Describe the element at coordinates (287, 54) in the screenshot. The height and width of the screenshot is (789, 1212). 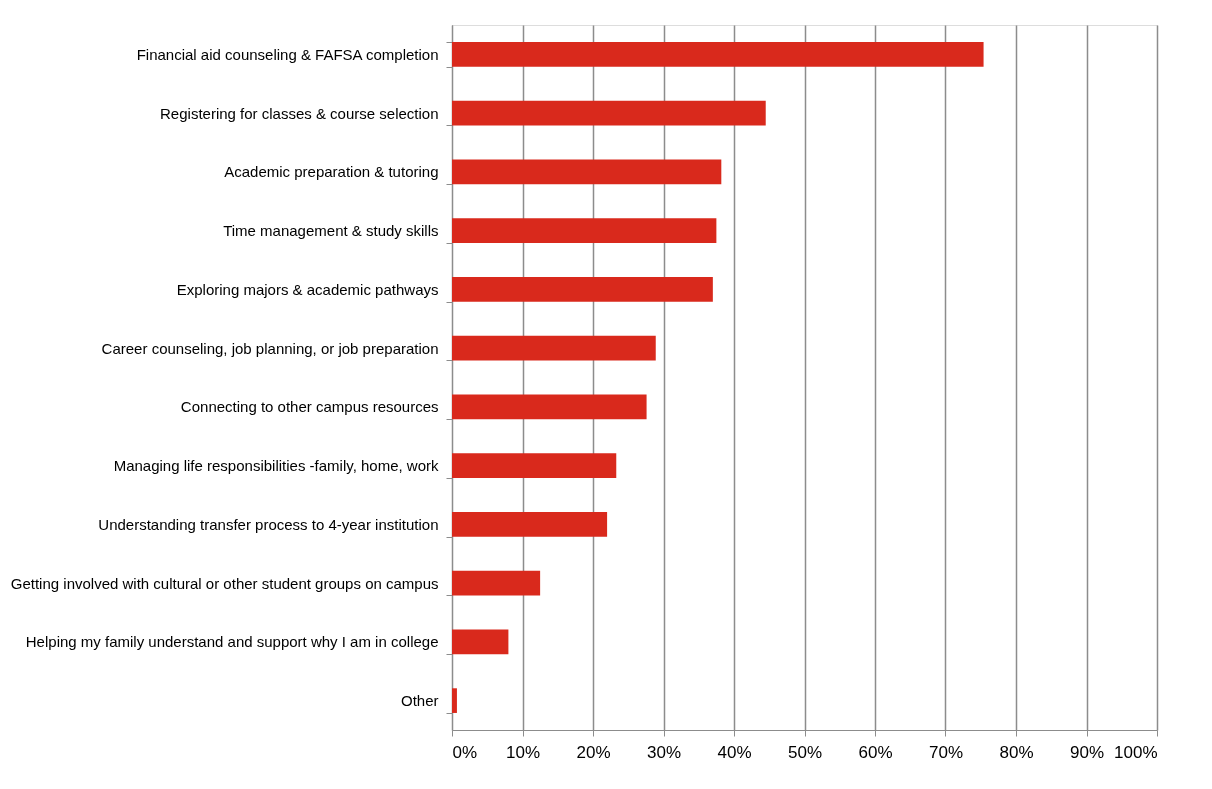
I see `y-tick-label: Financial aid counseling & FAFSA completion` at that location.